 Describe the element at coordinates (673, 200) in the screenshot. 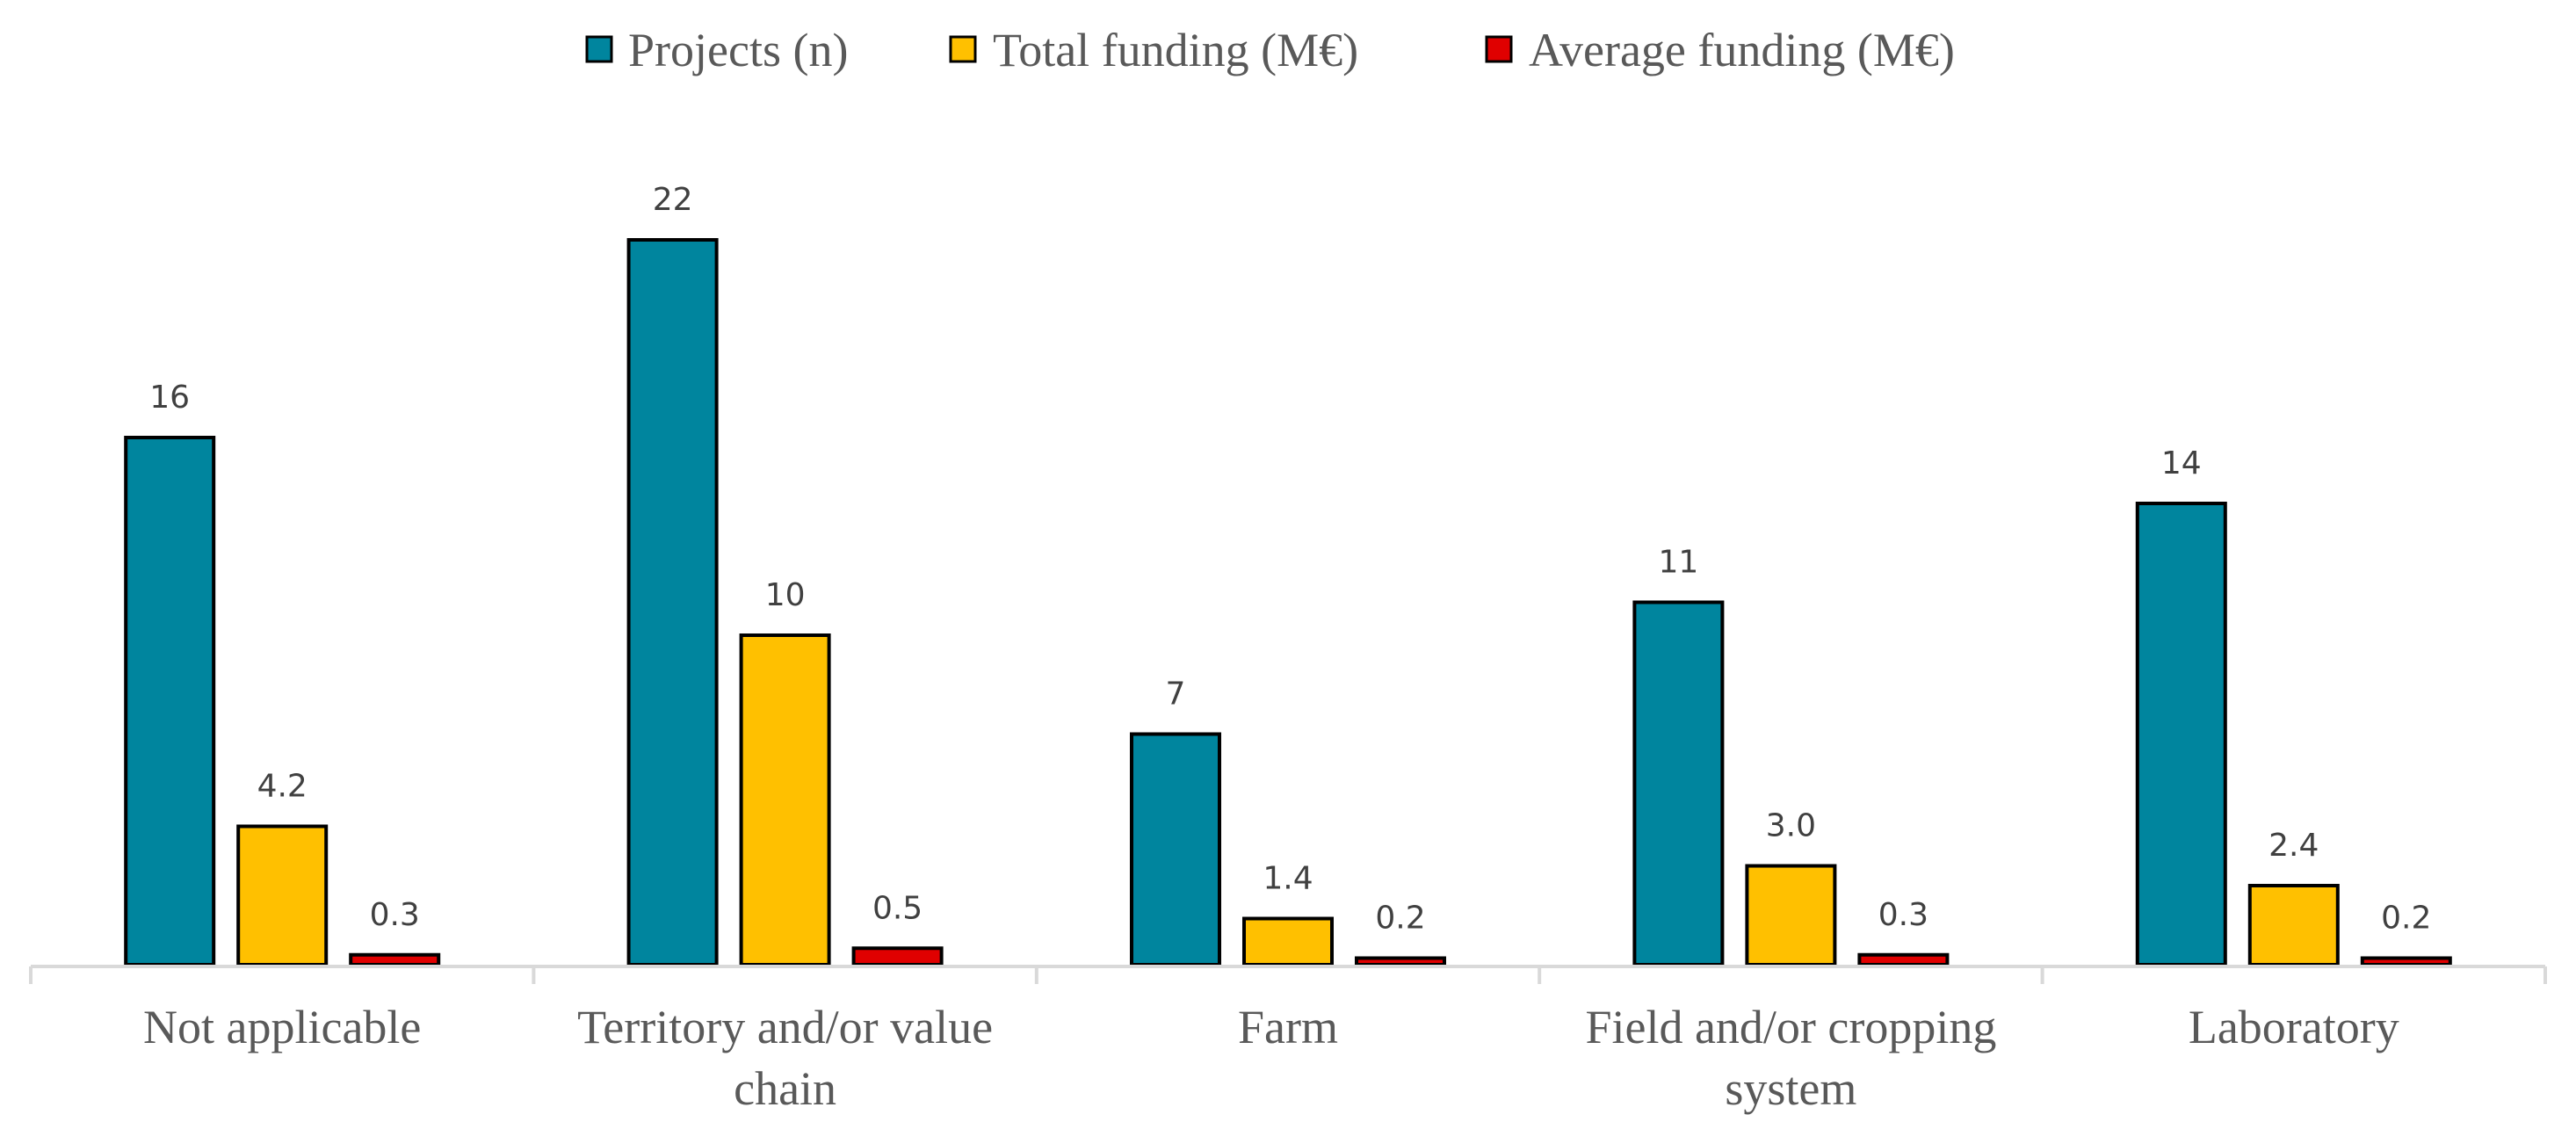

I see `data-label-projects-n-territory-and-or-value-chain: 22` at that location.